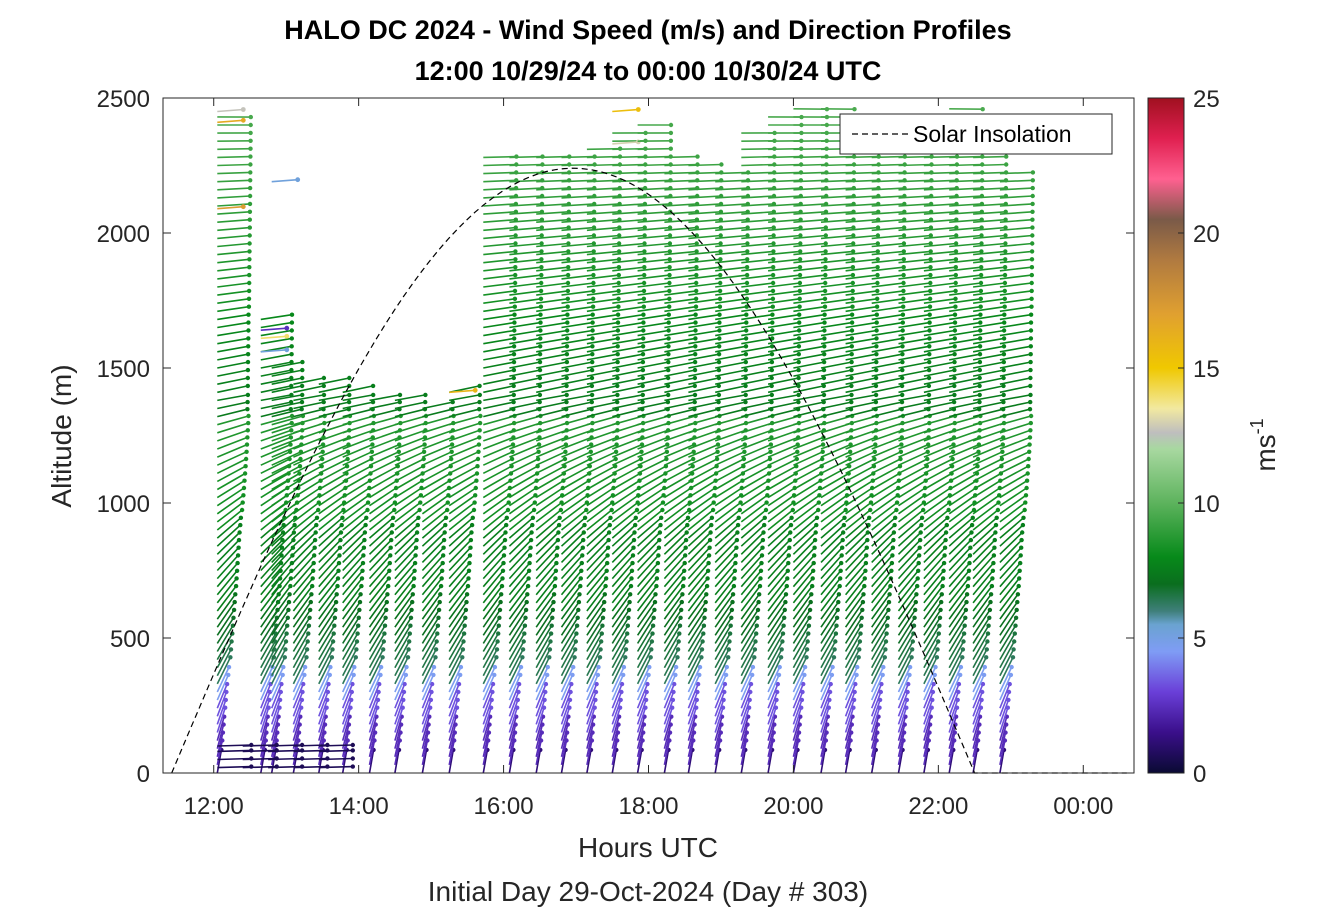 The width and height of the screenshot is (1343, 911). Describe the element at coordinates (275, 328) in the screenshot. I see `wind-barb-outlier` at that location.